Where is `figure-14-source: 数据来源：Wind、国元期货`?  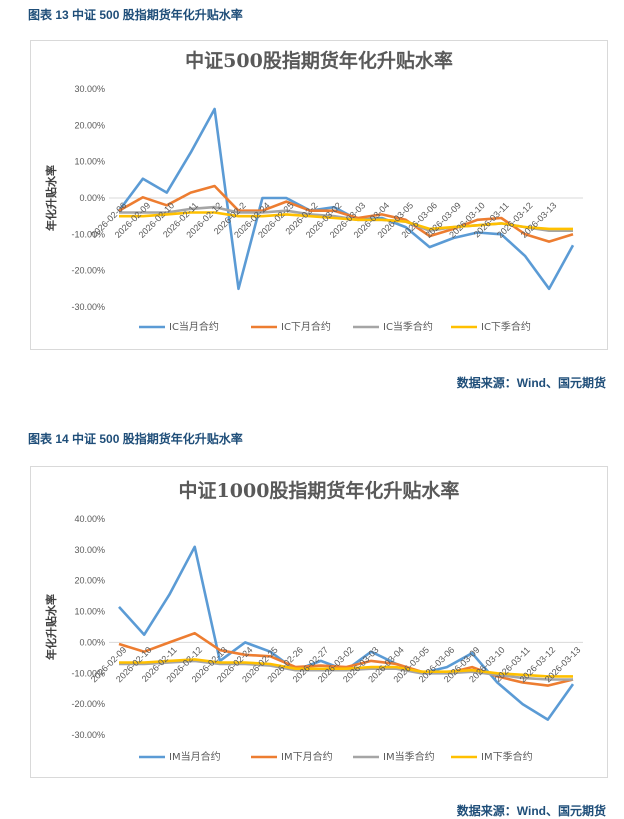 figure-14-source: 数据来源：Wind、国元期货 is located at coordinates (531, 811).